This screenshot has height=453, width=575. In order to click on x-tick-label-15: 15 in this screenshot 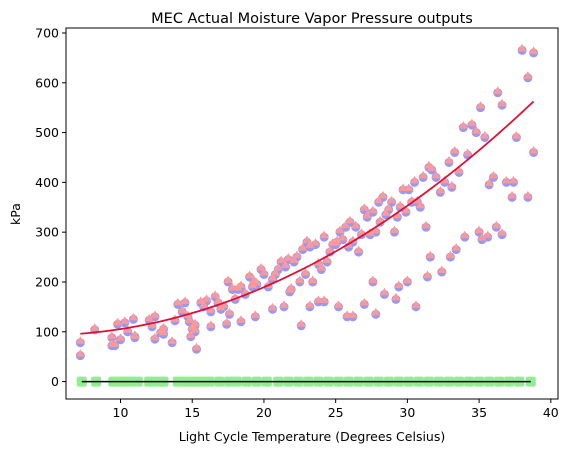, I will do `click(192, 412)`.